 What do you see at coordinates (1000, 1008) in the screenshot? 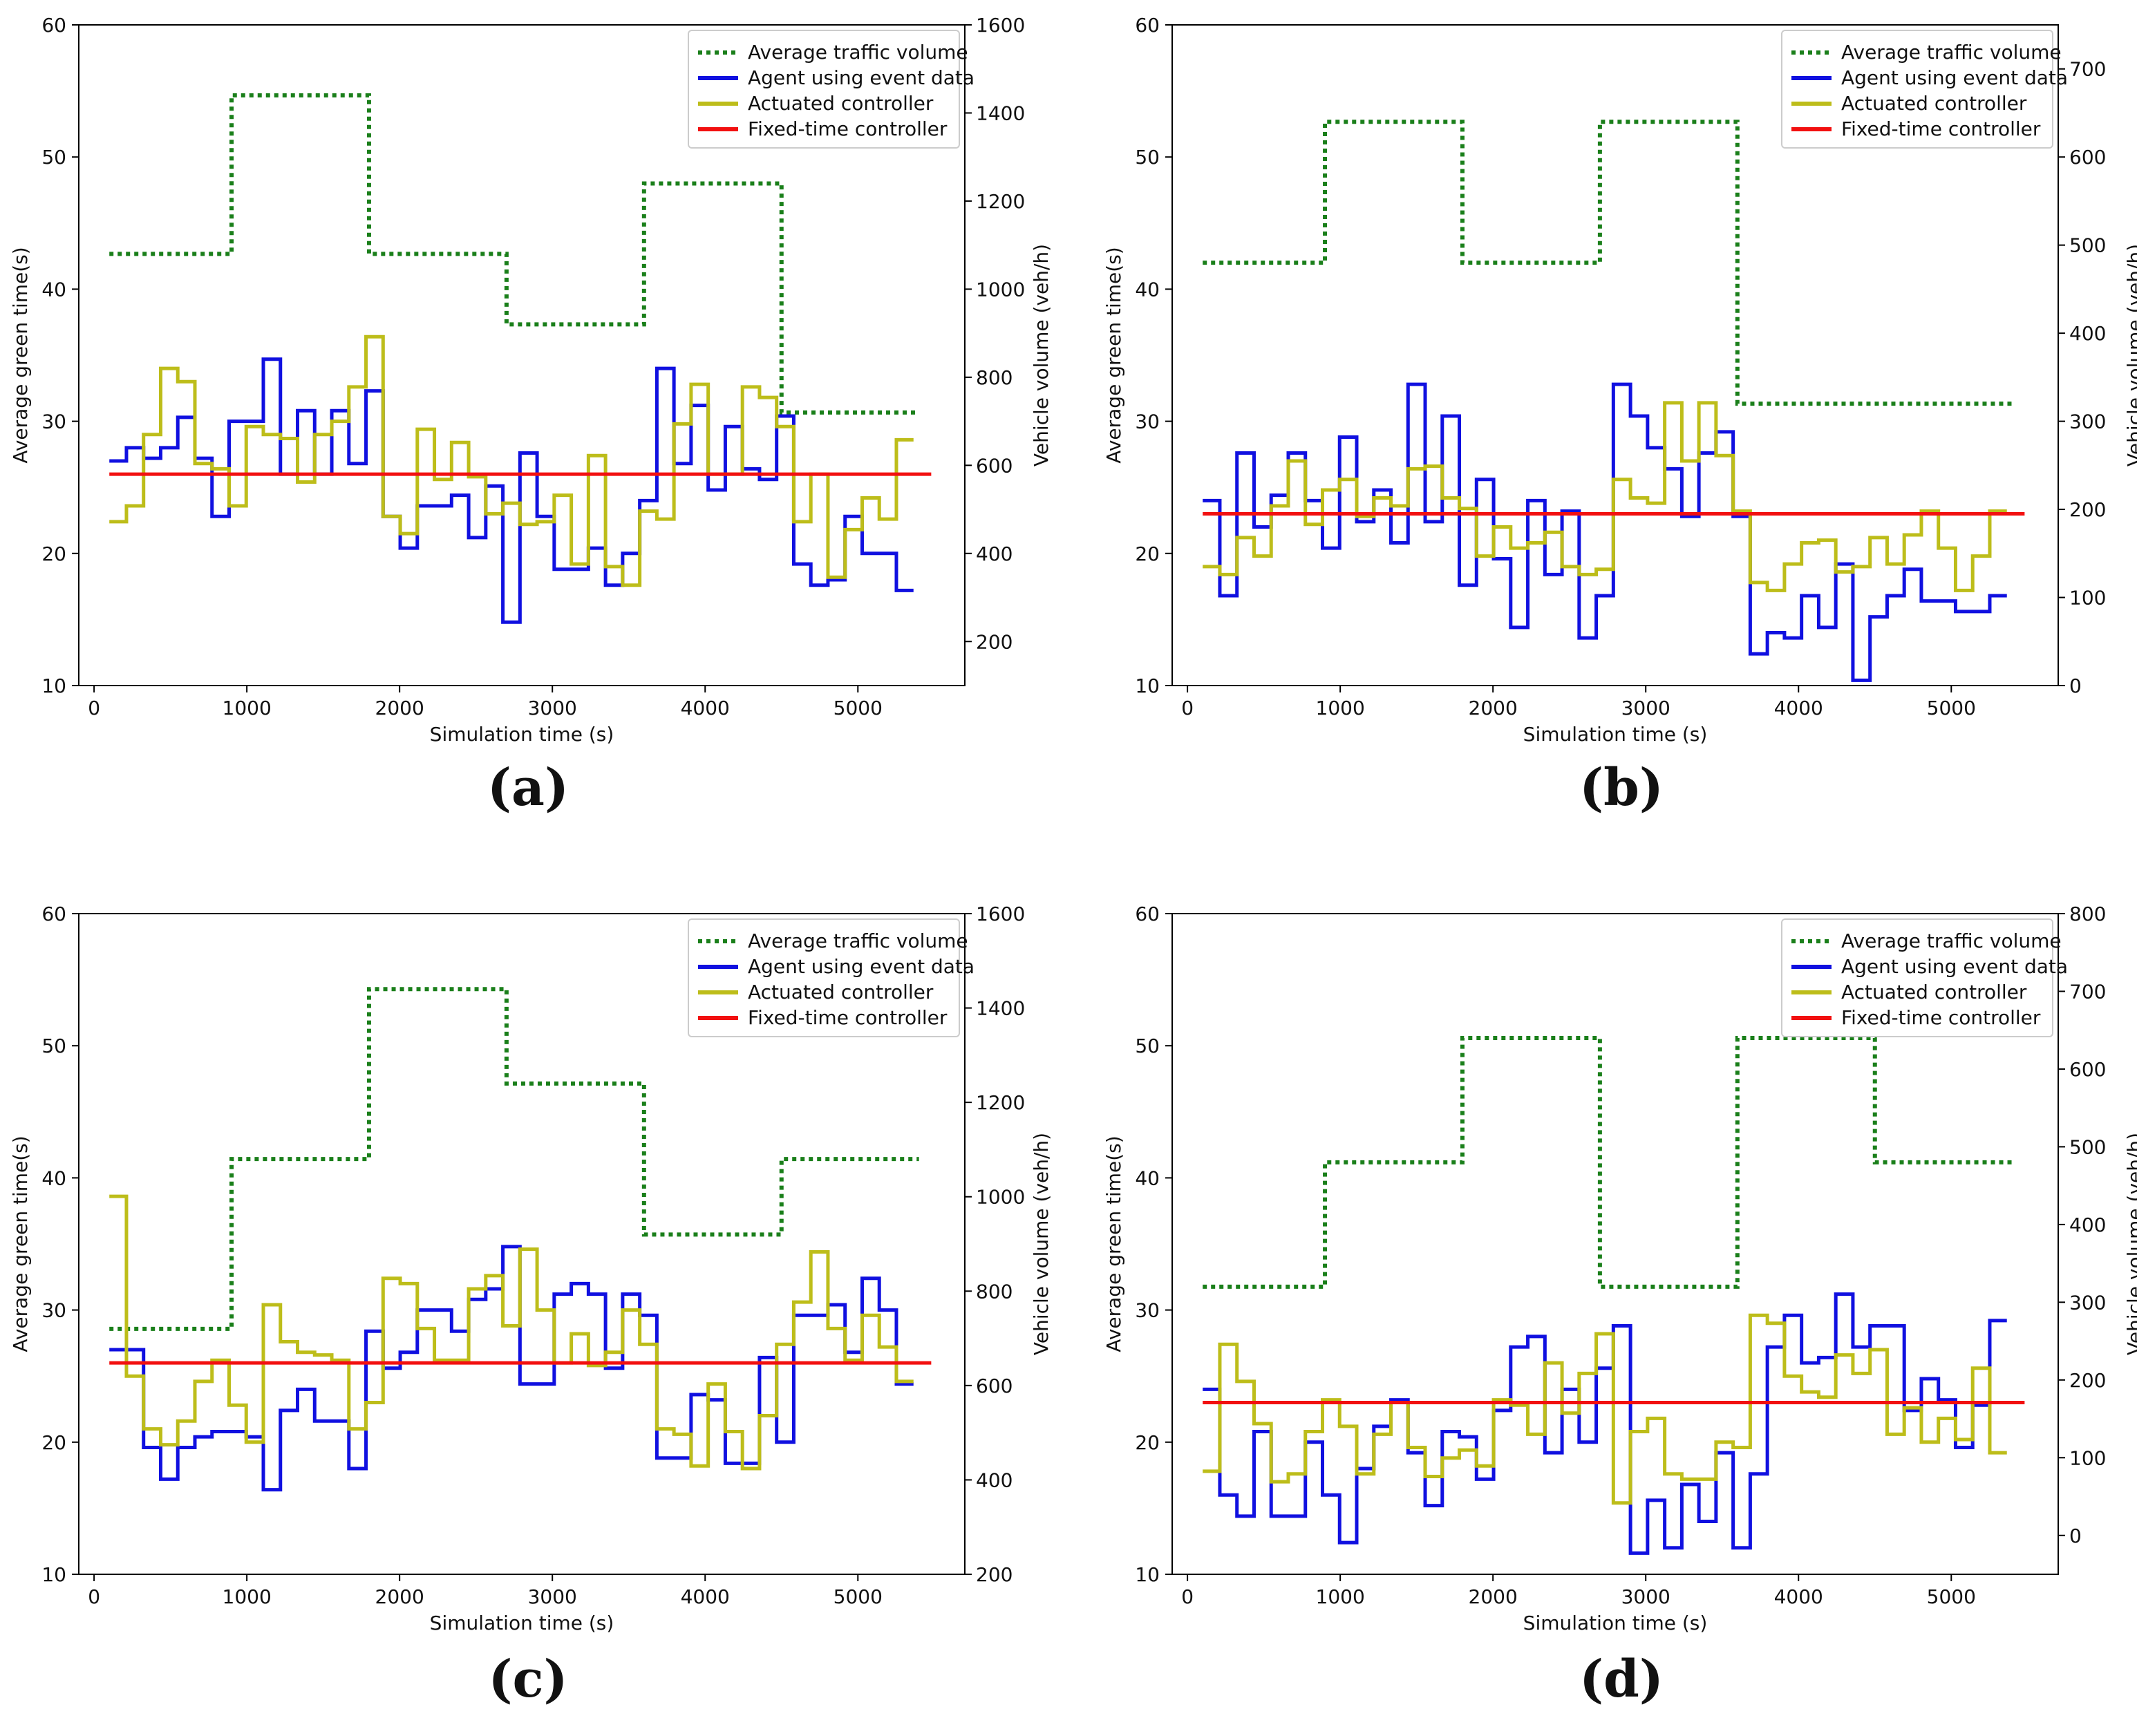
I see `y2-tick-label: 1400` at bounding box center [1000, 1008].